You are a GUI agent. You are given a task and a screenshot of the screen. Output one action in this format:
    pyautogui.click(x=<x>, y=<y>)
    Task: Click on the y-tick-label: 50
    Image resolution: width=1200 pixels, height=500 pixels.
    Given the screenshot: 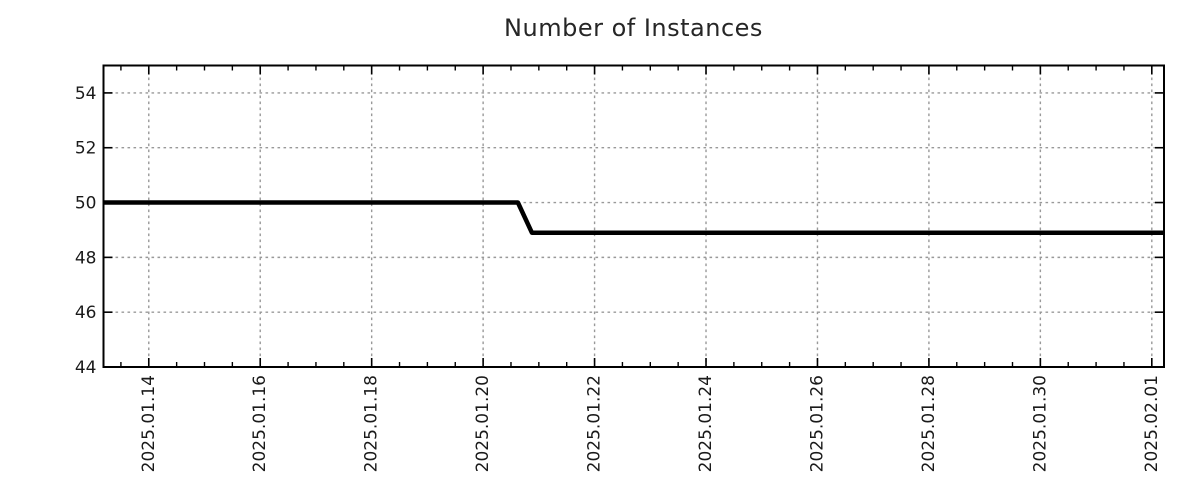 What is the action you would take?
    pyautogui.click(x=86, y=204)
    